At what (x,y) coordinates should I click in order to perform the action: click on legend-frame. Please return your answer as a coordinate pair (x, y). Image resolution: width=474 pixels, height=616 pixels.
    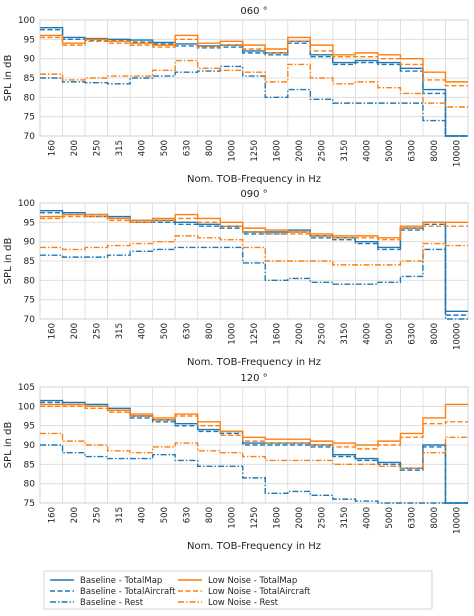
    Looking at the image, I should click on (238, 590).